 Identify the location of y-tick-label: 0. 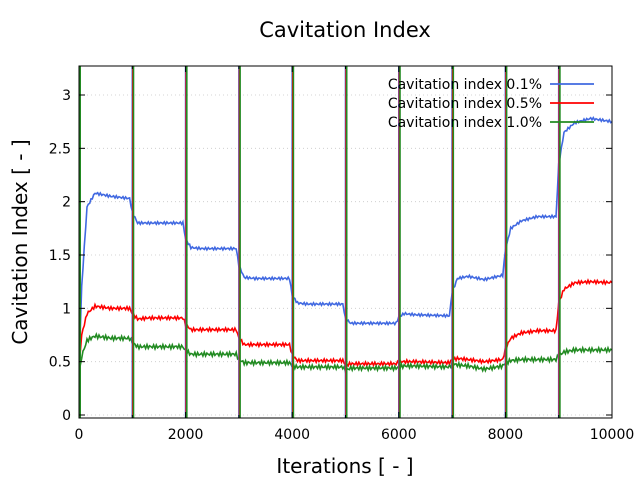
(66, 416).